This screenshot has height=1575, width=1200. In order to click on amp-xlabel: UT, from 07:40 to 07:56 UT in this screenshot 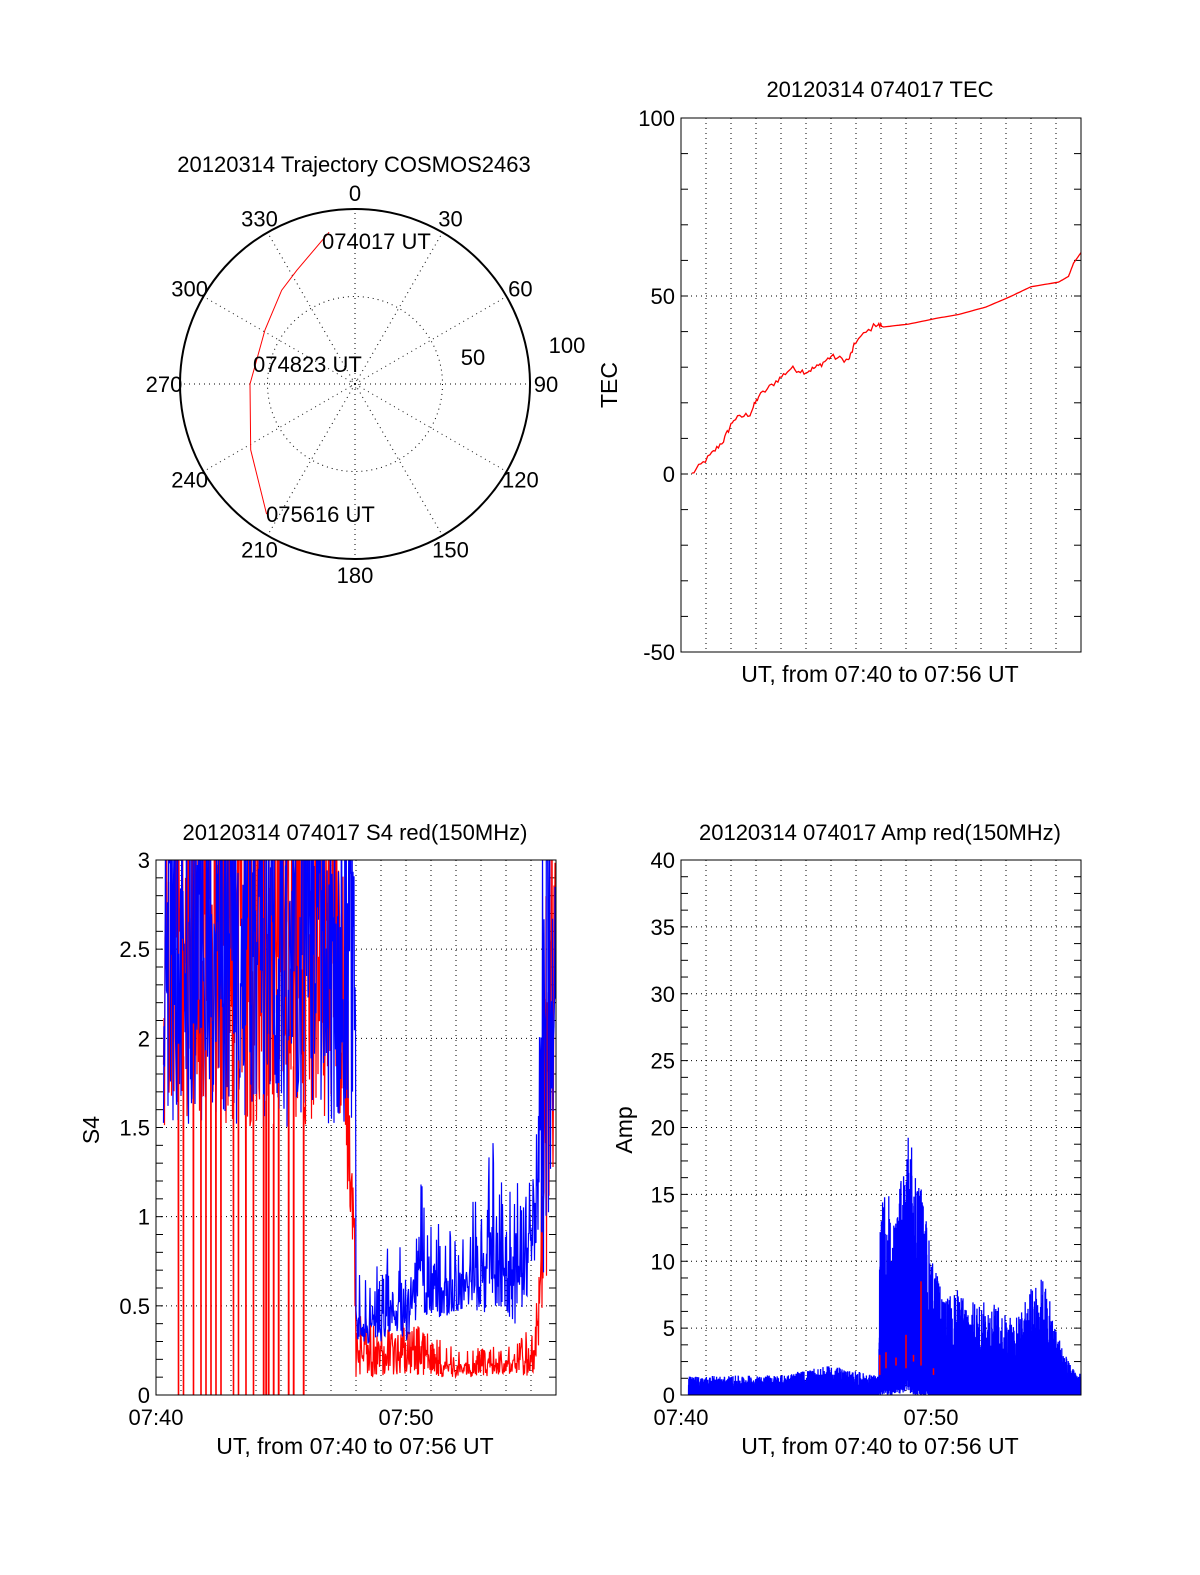, I will do `click(879, 1446)`.